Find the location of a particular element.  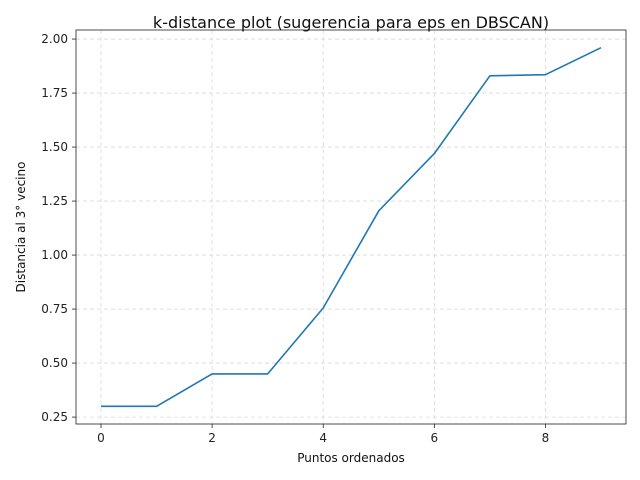

y-tick-label: 0.50 is located at coordinates (54, 363).